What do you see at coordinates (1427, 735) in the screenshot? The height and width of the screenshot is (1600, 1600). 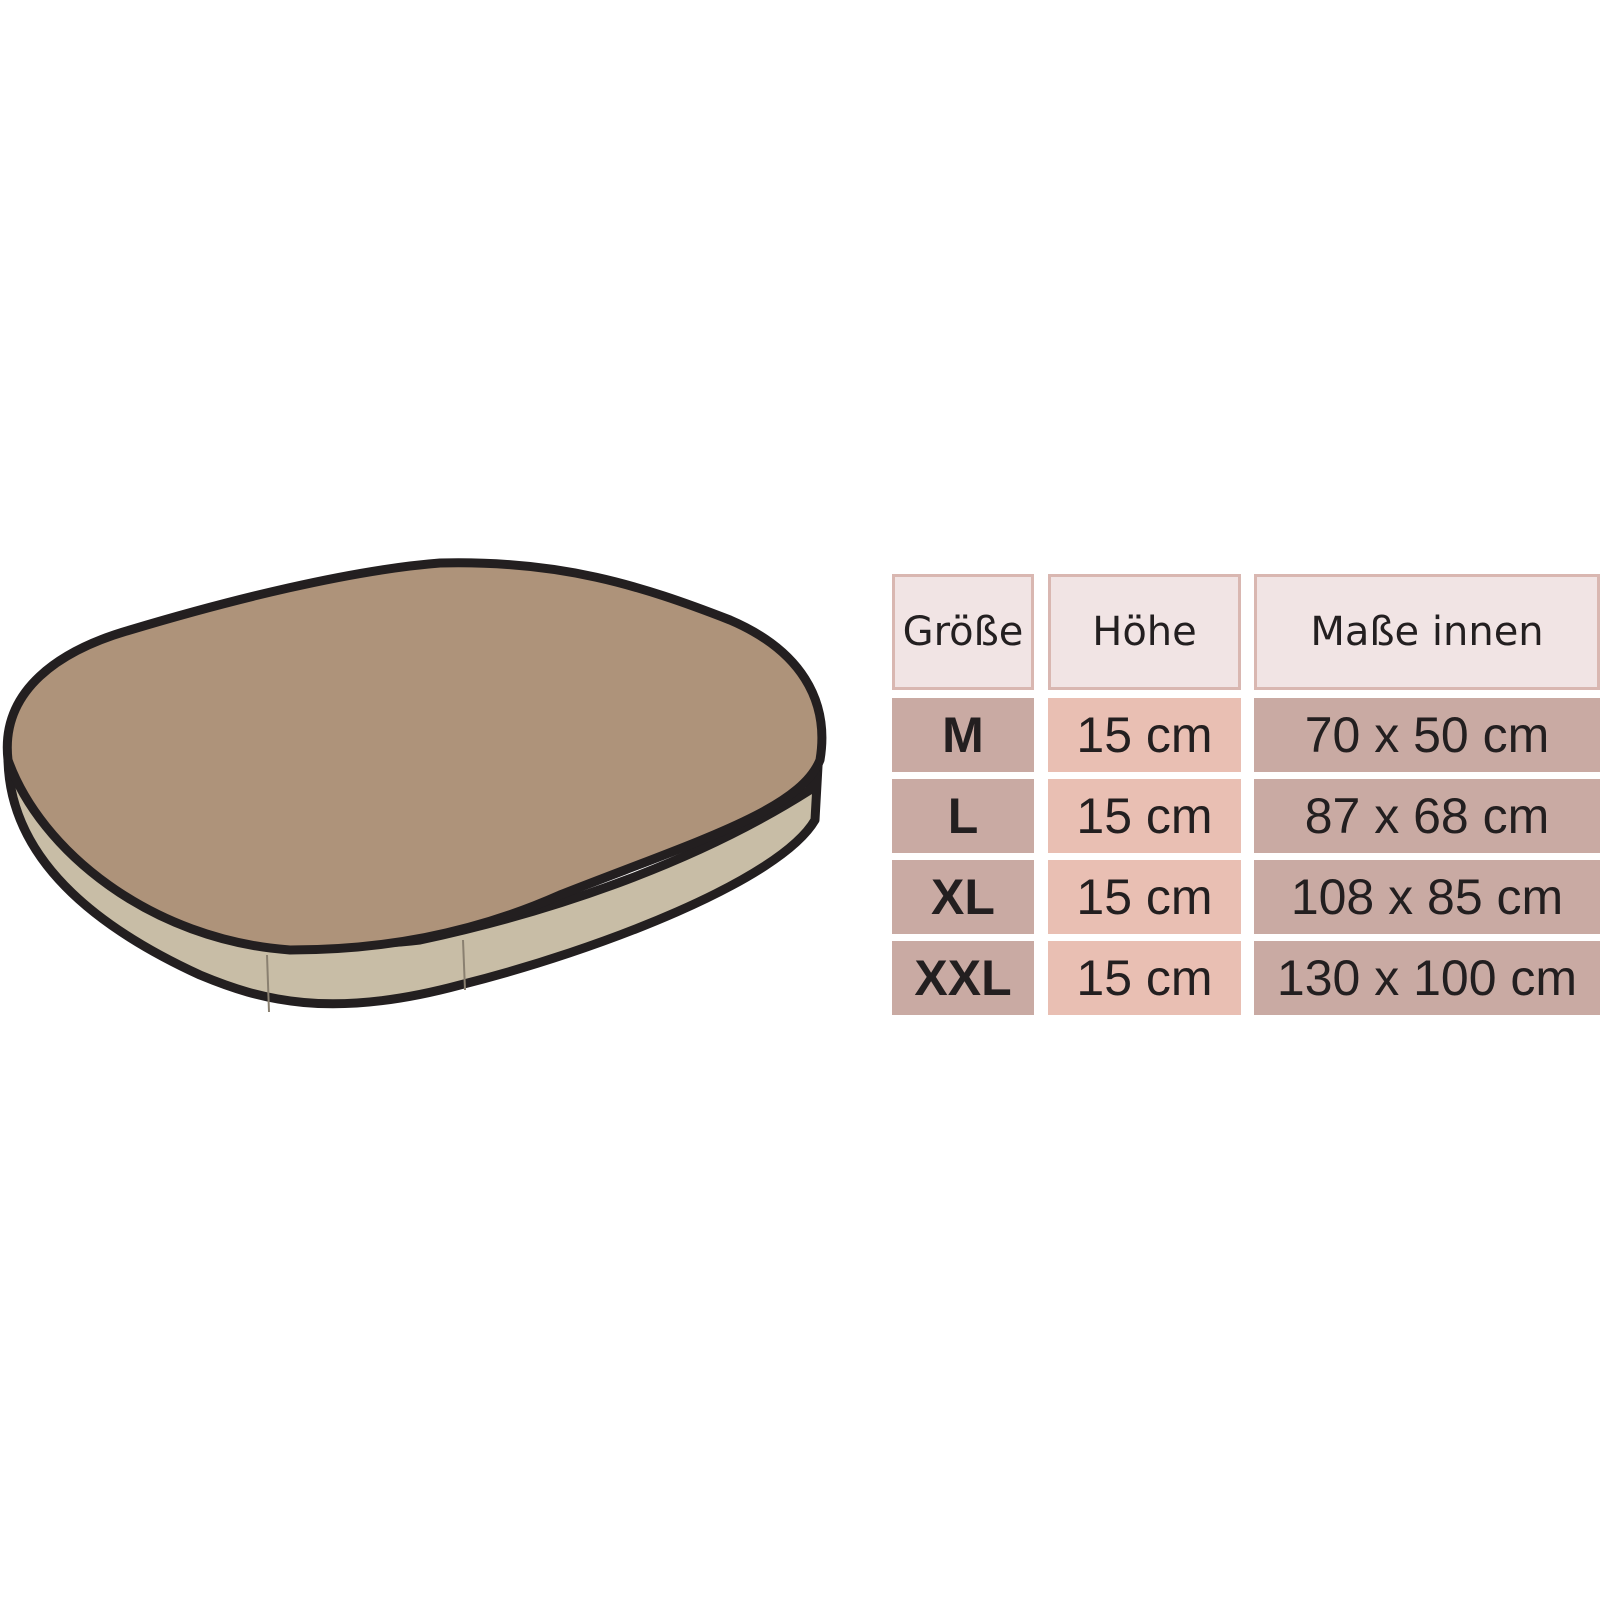 I see `table-cell: 70 x 50 cm` at bounding box center [1427, 735].